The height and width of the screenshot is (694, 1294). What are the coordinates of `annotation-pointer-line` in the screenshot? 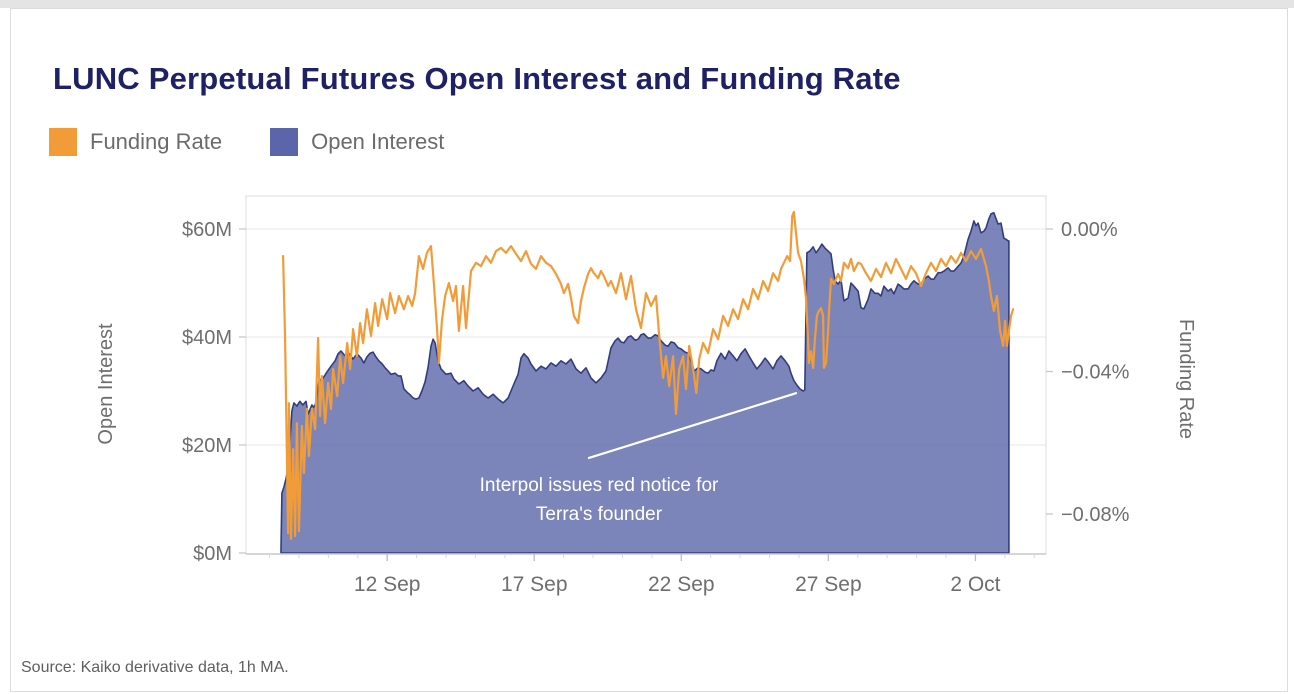 It's located at (692, 426).